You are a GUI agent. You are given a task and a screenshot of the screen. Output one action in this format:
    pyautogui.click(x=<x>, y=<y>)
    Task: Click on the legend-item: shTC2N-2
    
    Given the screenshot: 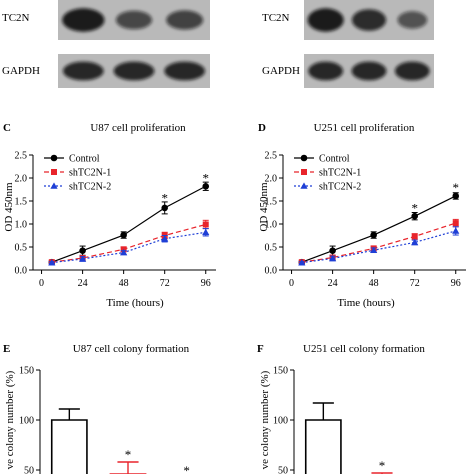 What is the action you would take?
    pyautogui.click(x=327, y=187)
    